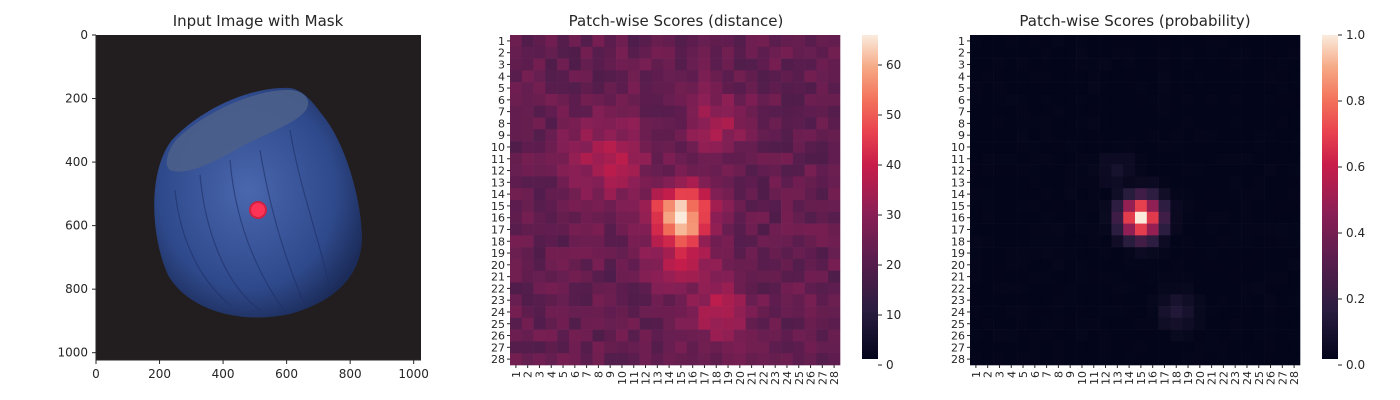  Describe the element at coordinates (1035, 374) in the screenshot. I see `col-label: 6` at that location.